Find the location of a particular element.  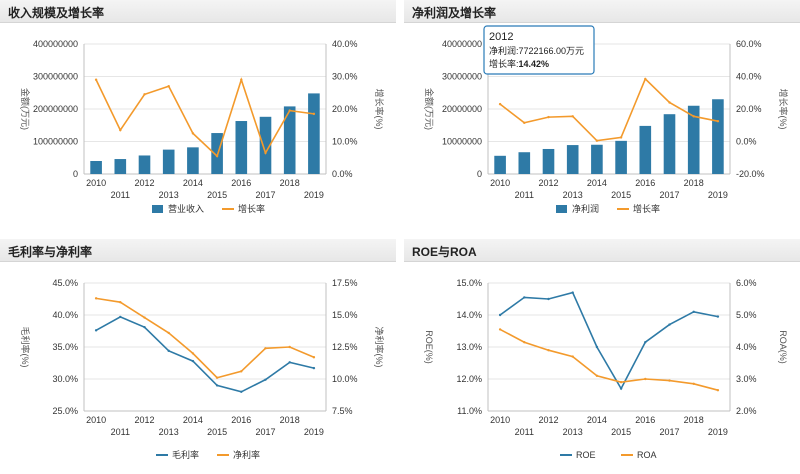

right-tick-label: 7.5% is located at coordinates (342, 411).